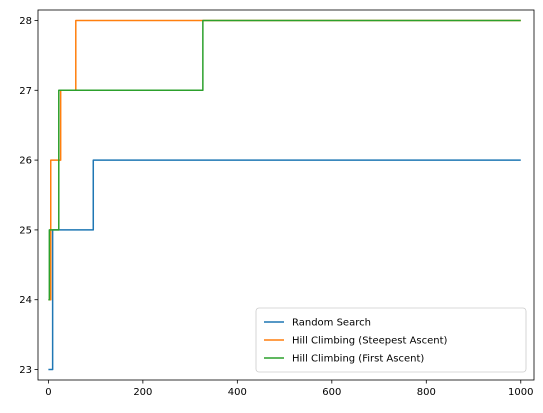 Image resolution: width=543 pixels, height=413 pixels. Describe the element at coordinates (25, 370) in the screenshot. I see `y-tick-label: 23` at that location.